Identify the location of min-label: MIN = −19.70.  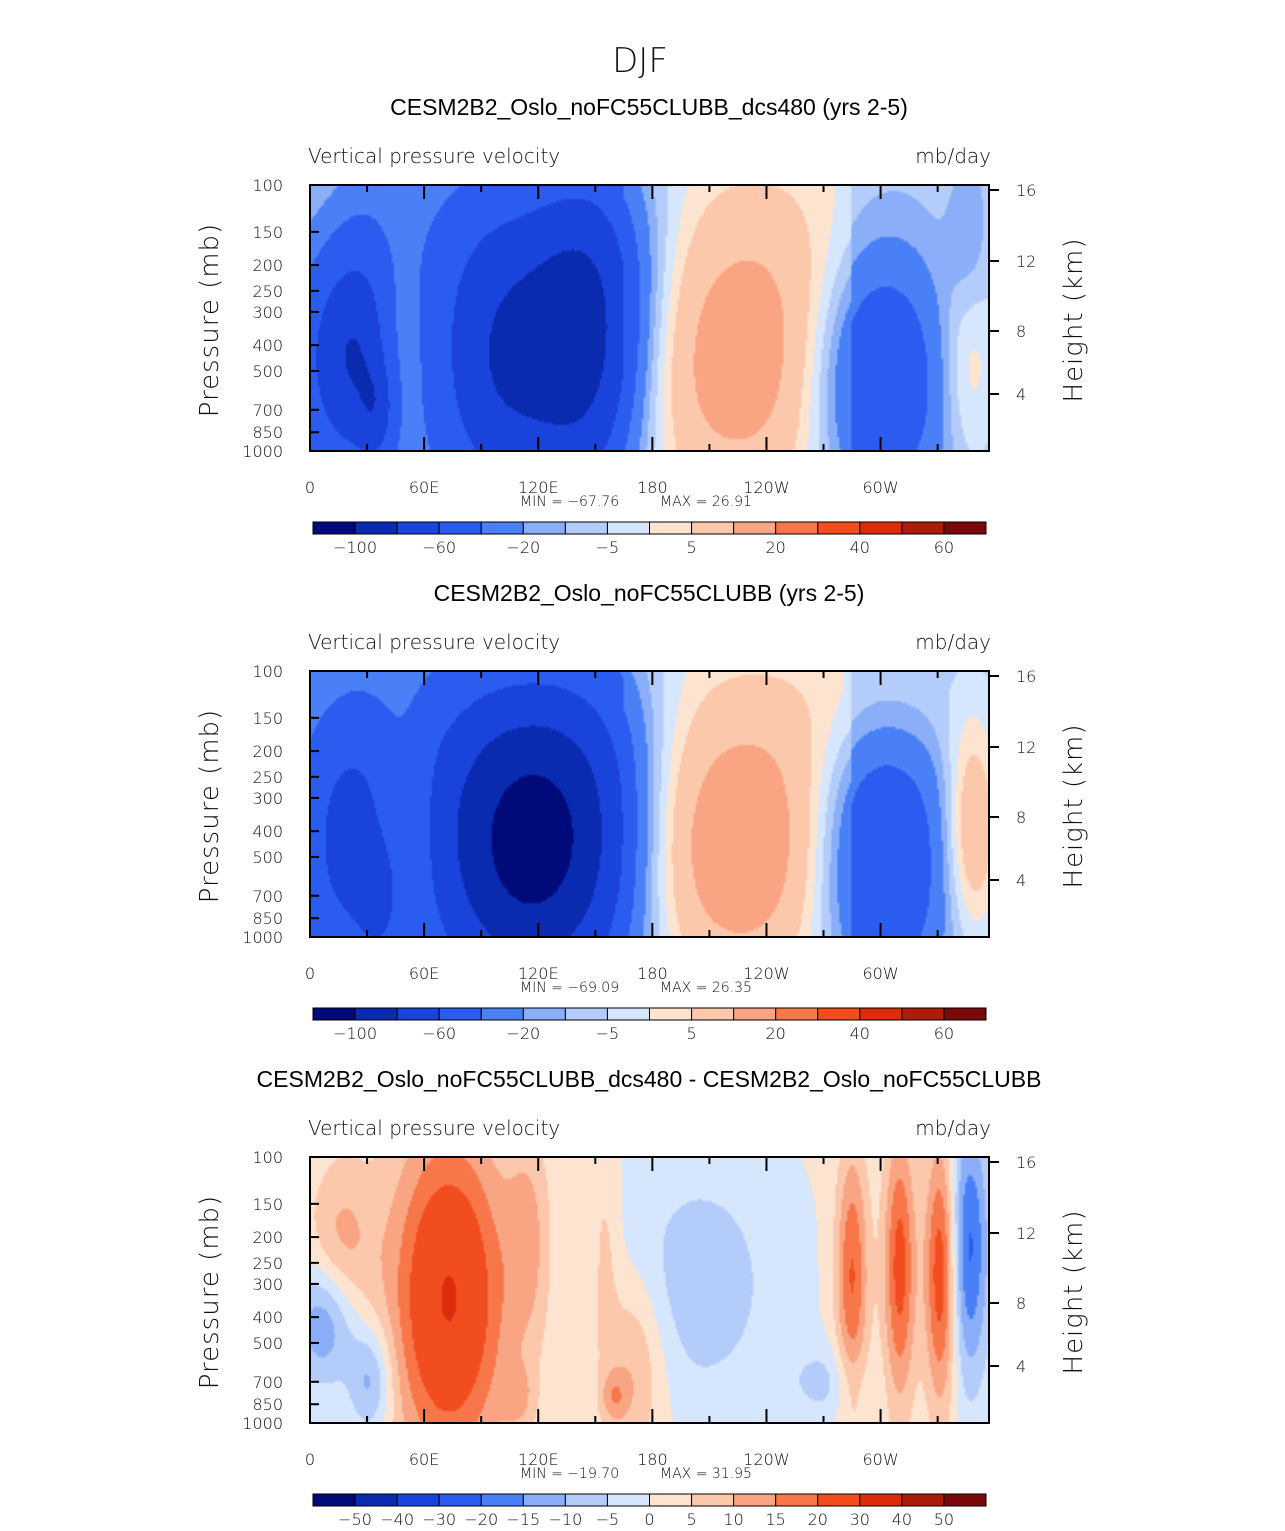
(569, 1474).